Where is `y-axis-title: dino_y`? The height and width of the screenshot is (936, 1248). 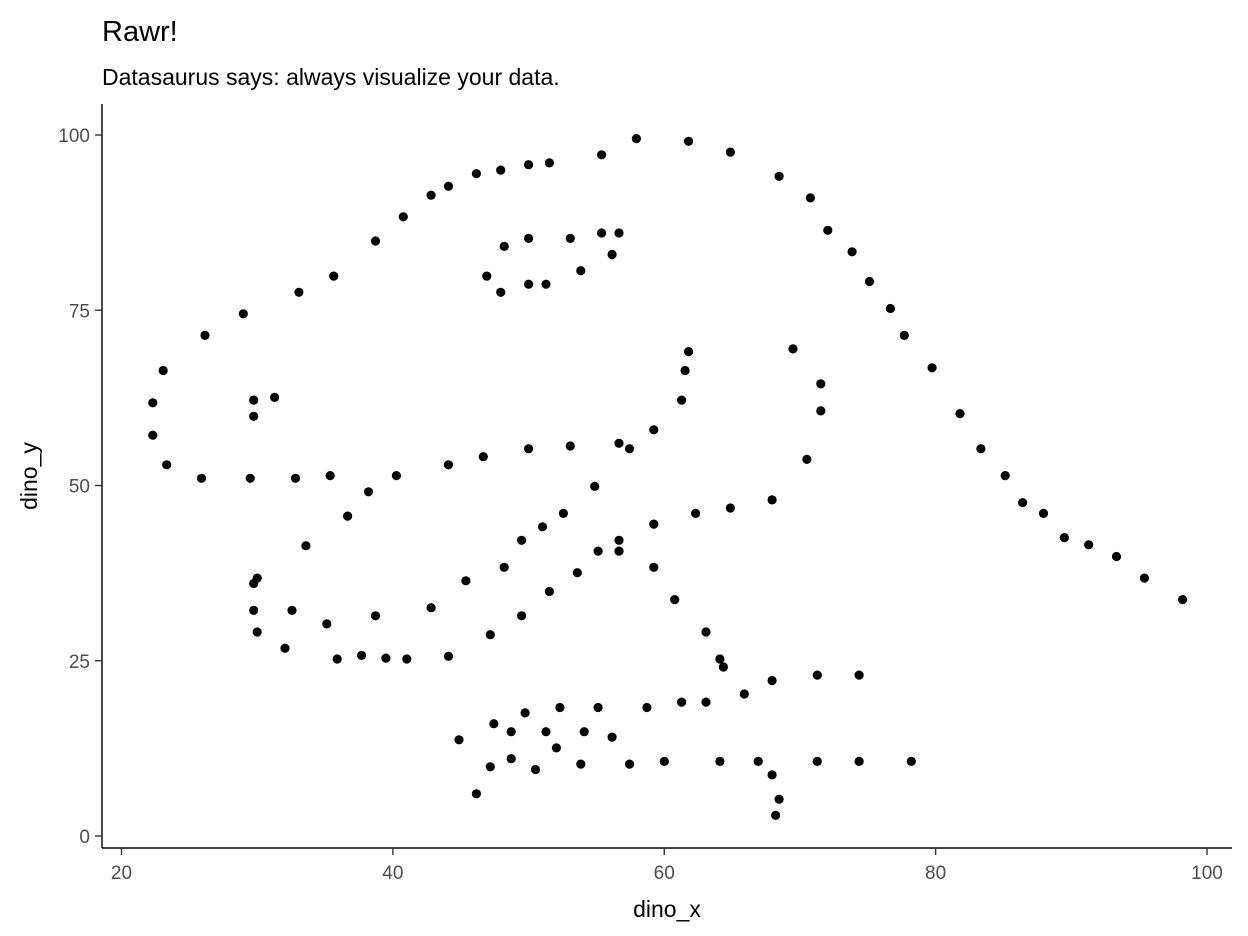
y-axis-title: dino_y is located at coordinates (29, 476).